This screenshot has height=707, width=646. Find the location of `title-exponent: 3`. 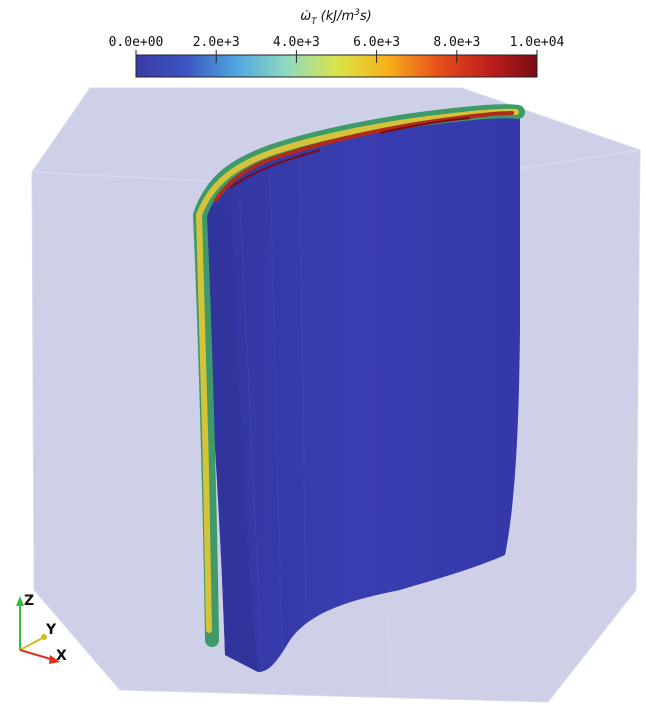

title-exponent: 3 is located at coordinates (357, 13).